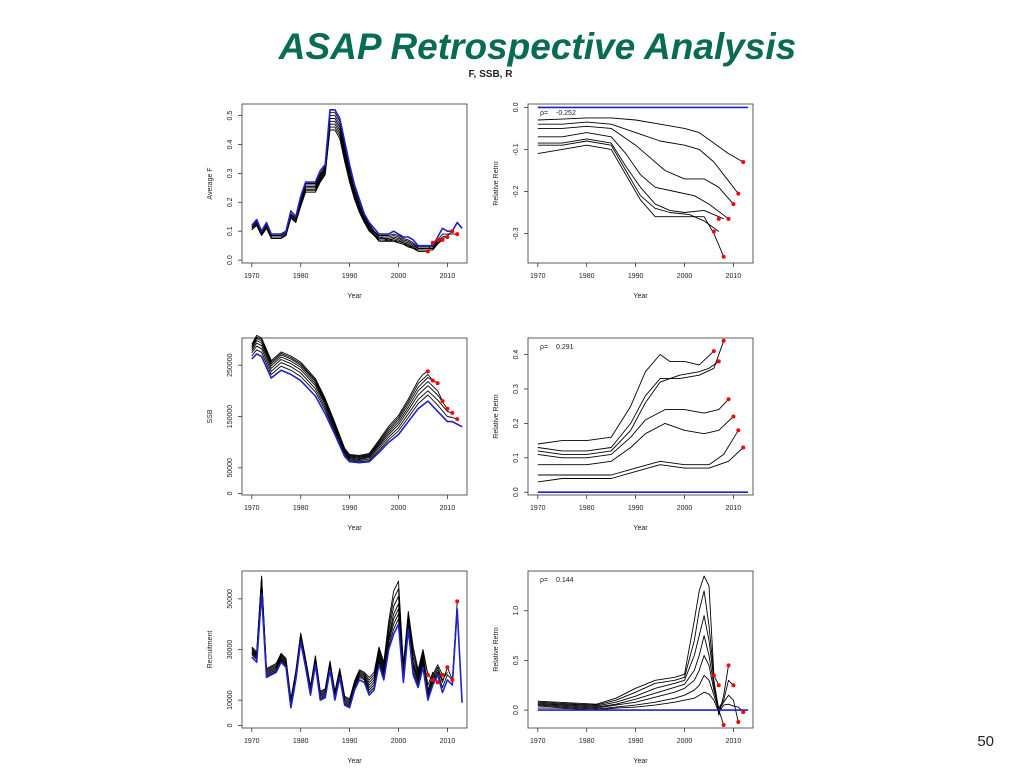 The height and width of the screenshot is (768, 1024). Describe the element at coordinates (985, 741) in the screenshot. I see `page-number: 50` at that location.